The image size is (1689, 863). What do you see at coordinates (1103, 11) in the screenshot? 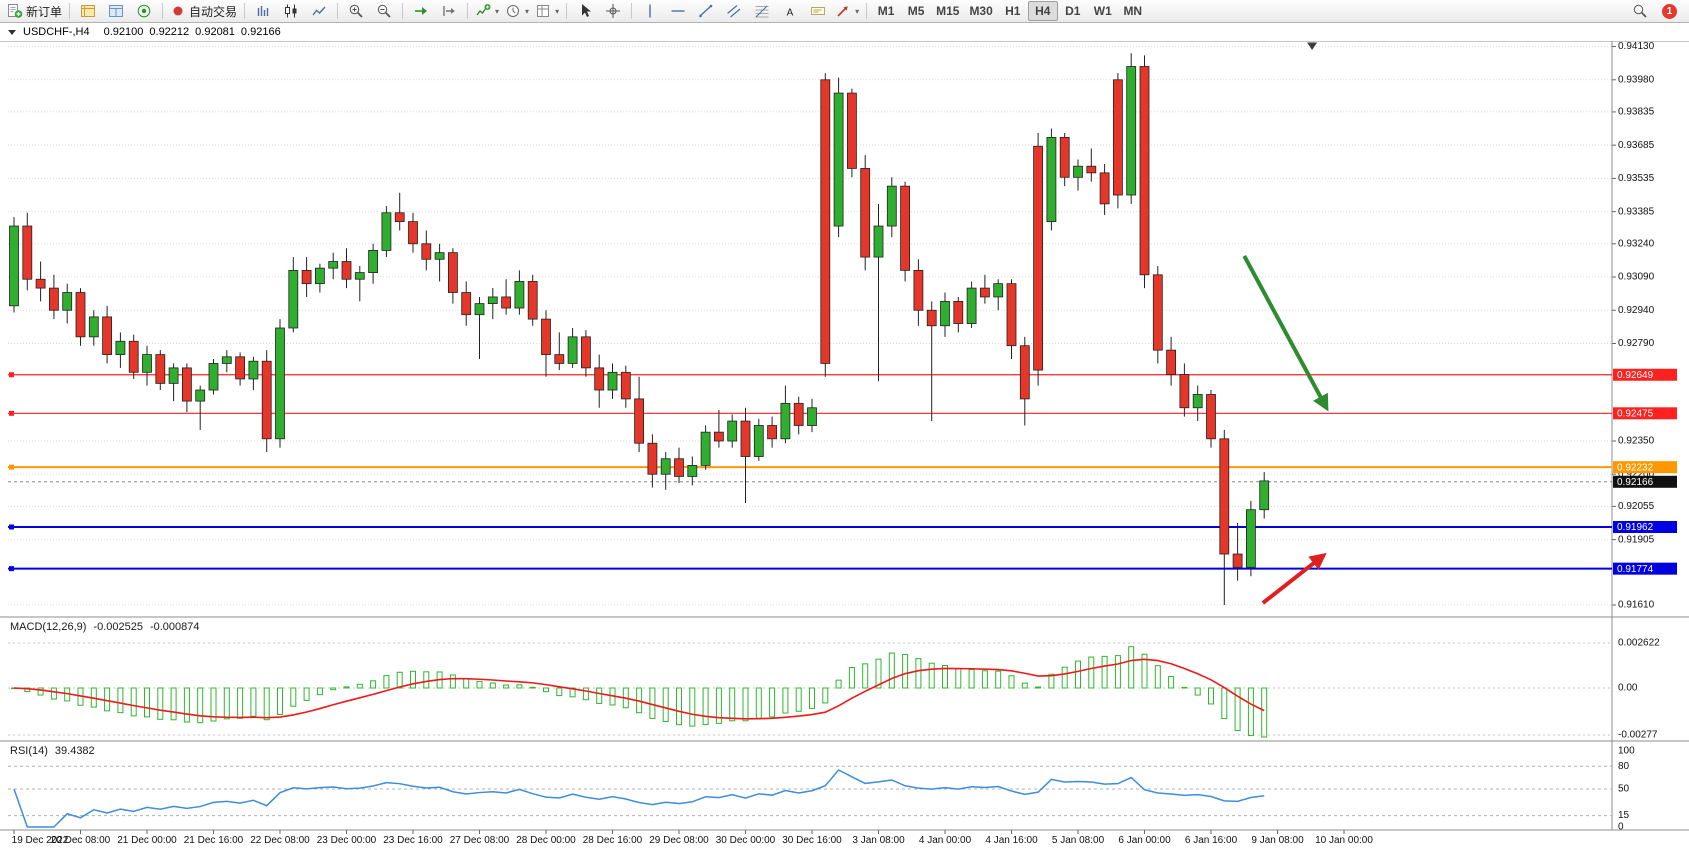
I see `timeframe-w1-button: W1` at bounding box center [1103, 11].